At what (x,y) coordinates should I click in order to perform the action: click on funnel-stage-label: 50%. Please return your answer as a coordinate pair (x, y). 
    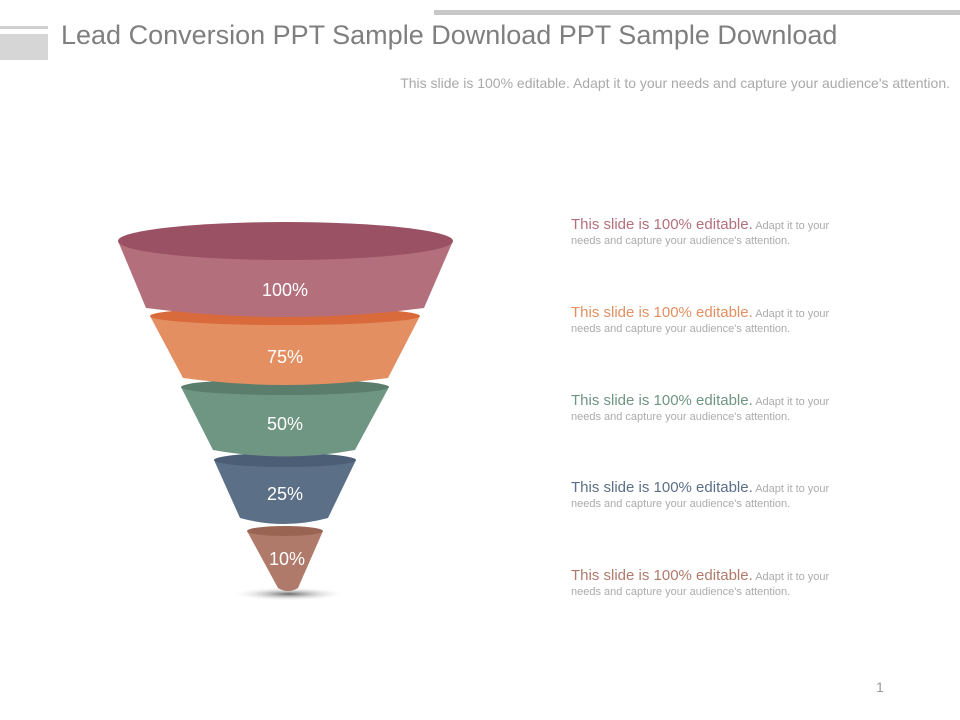
    Looking at the image, I should click on (285, 424).